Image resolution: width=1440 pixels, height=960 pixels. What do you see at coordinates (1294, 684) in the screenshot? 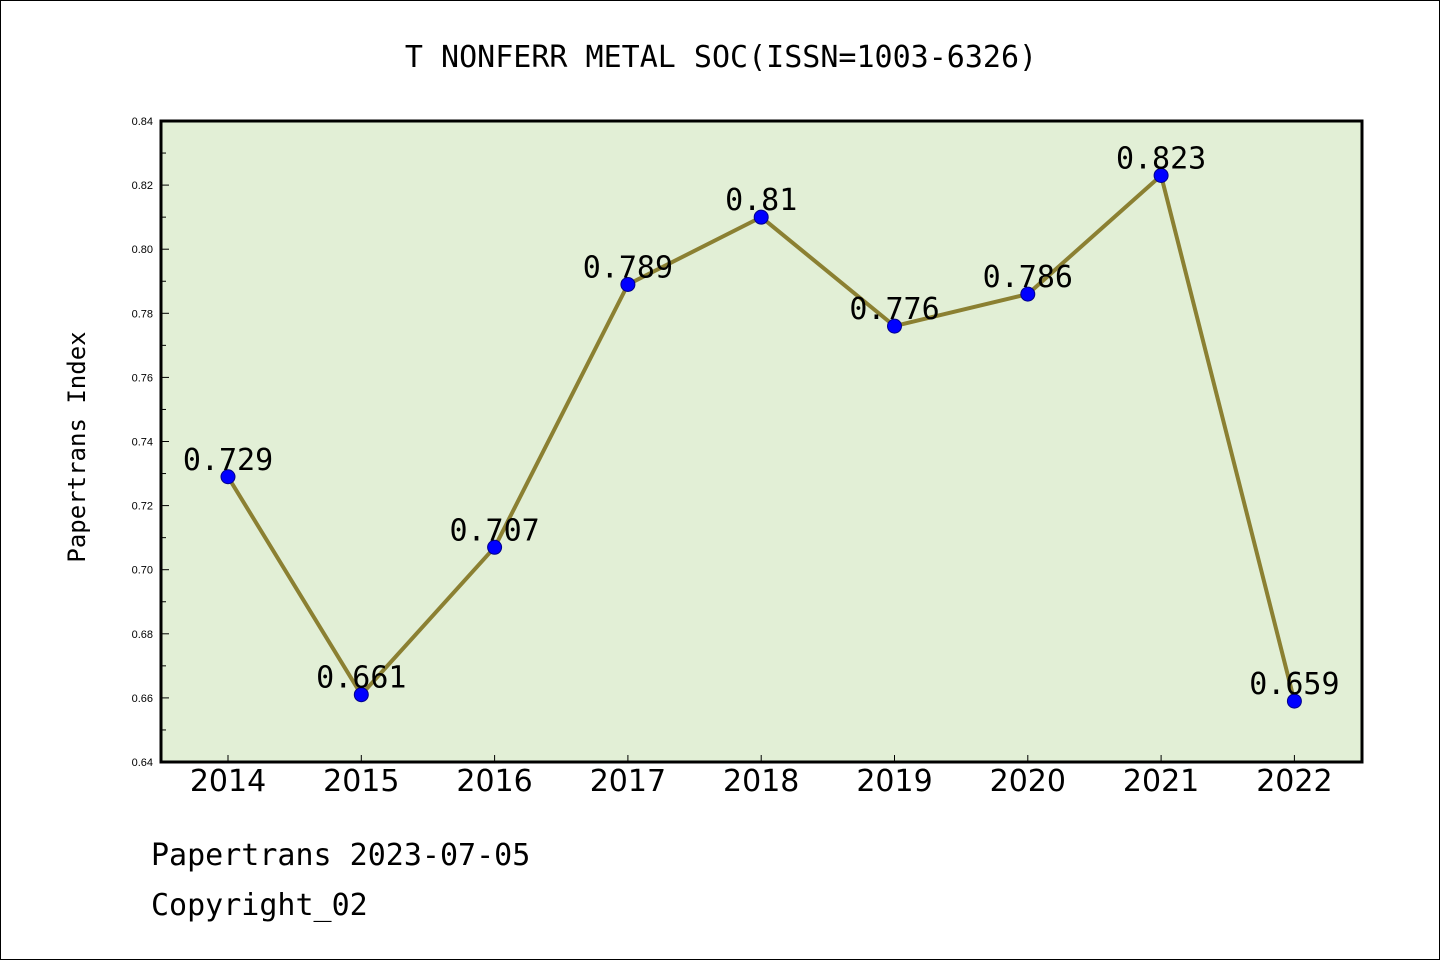
I see `data-label: 0.659` at bounding box center [1294, 684].